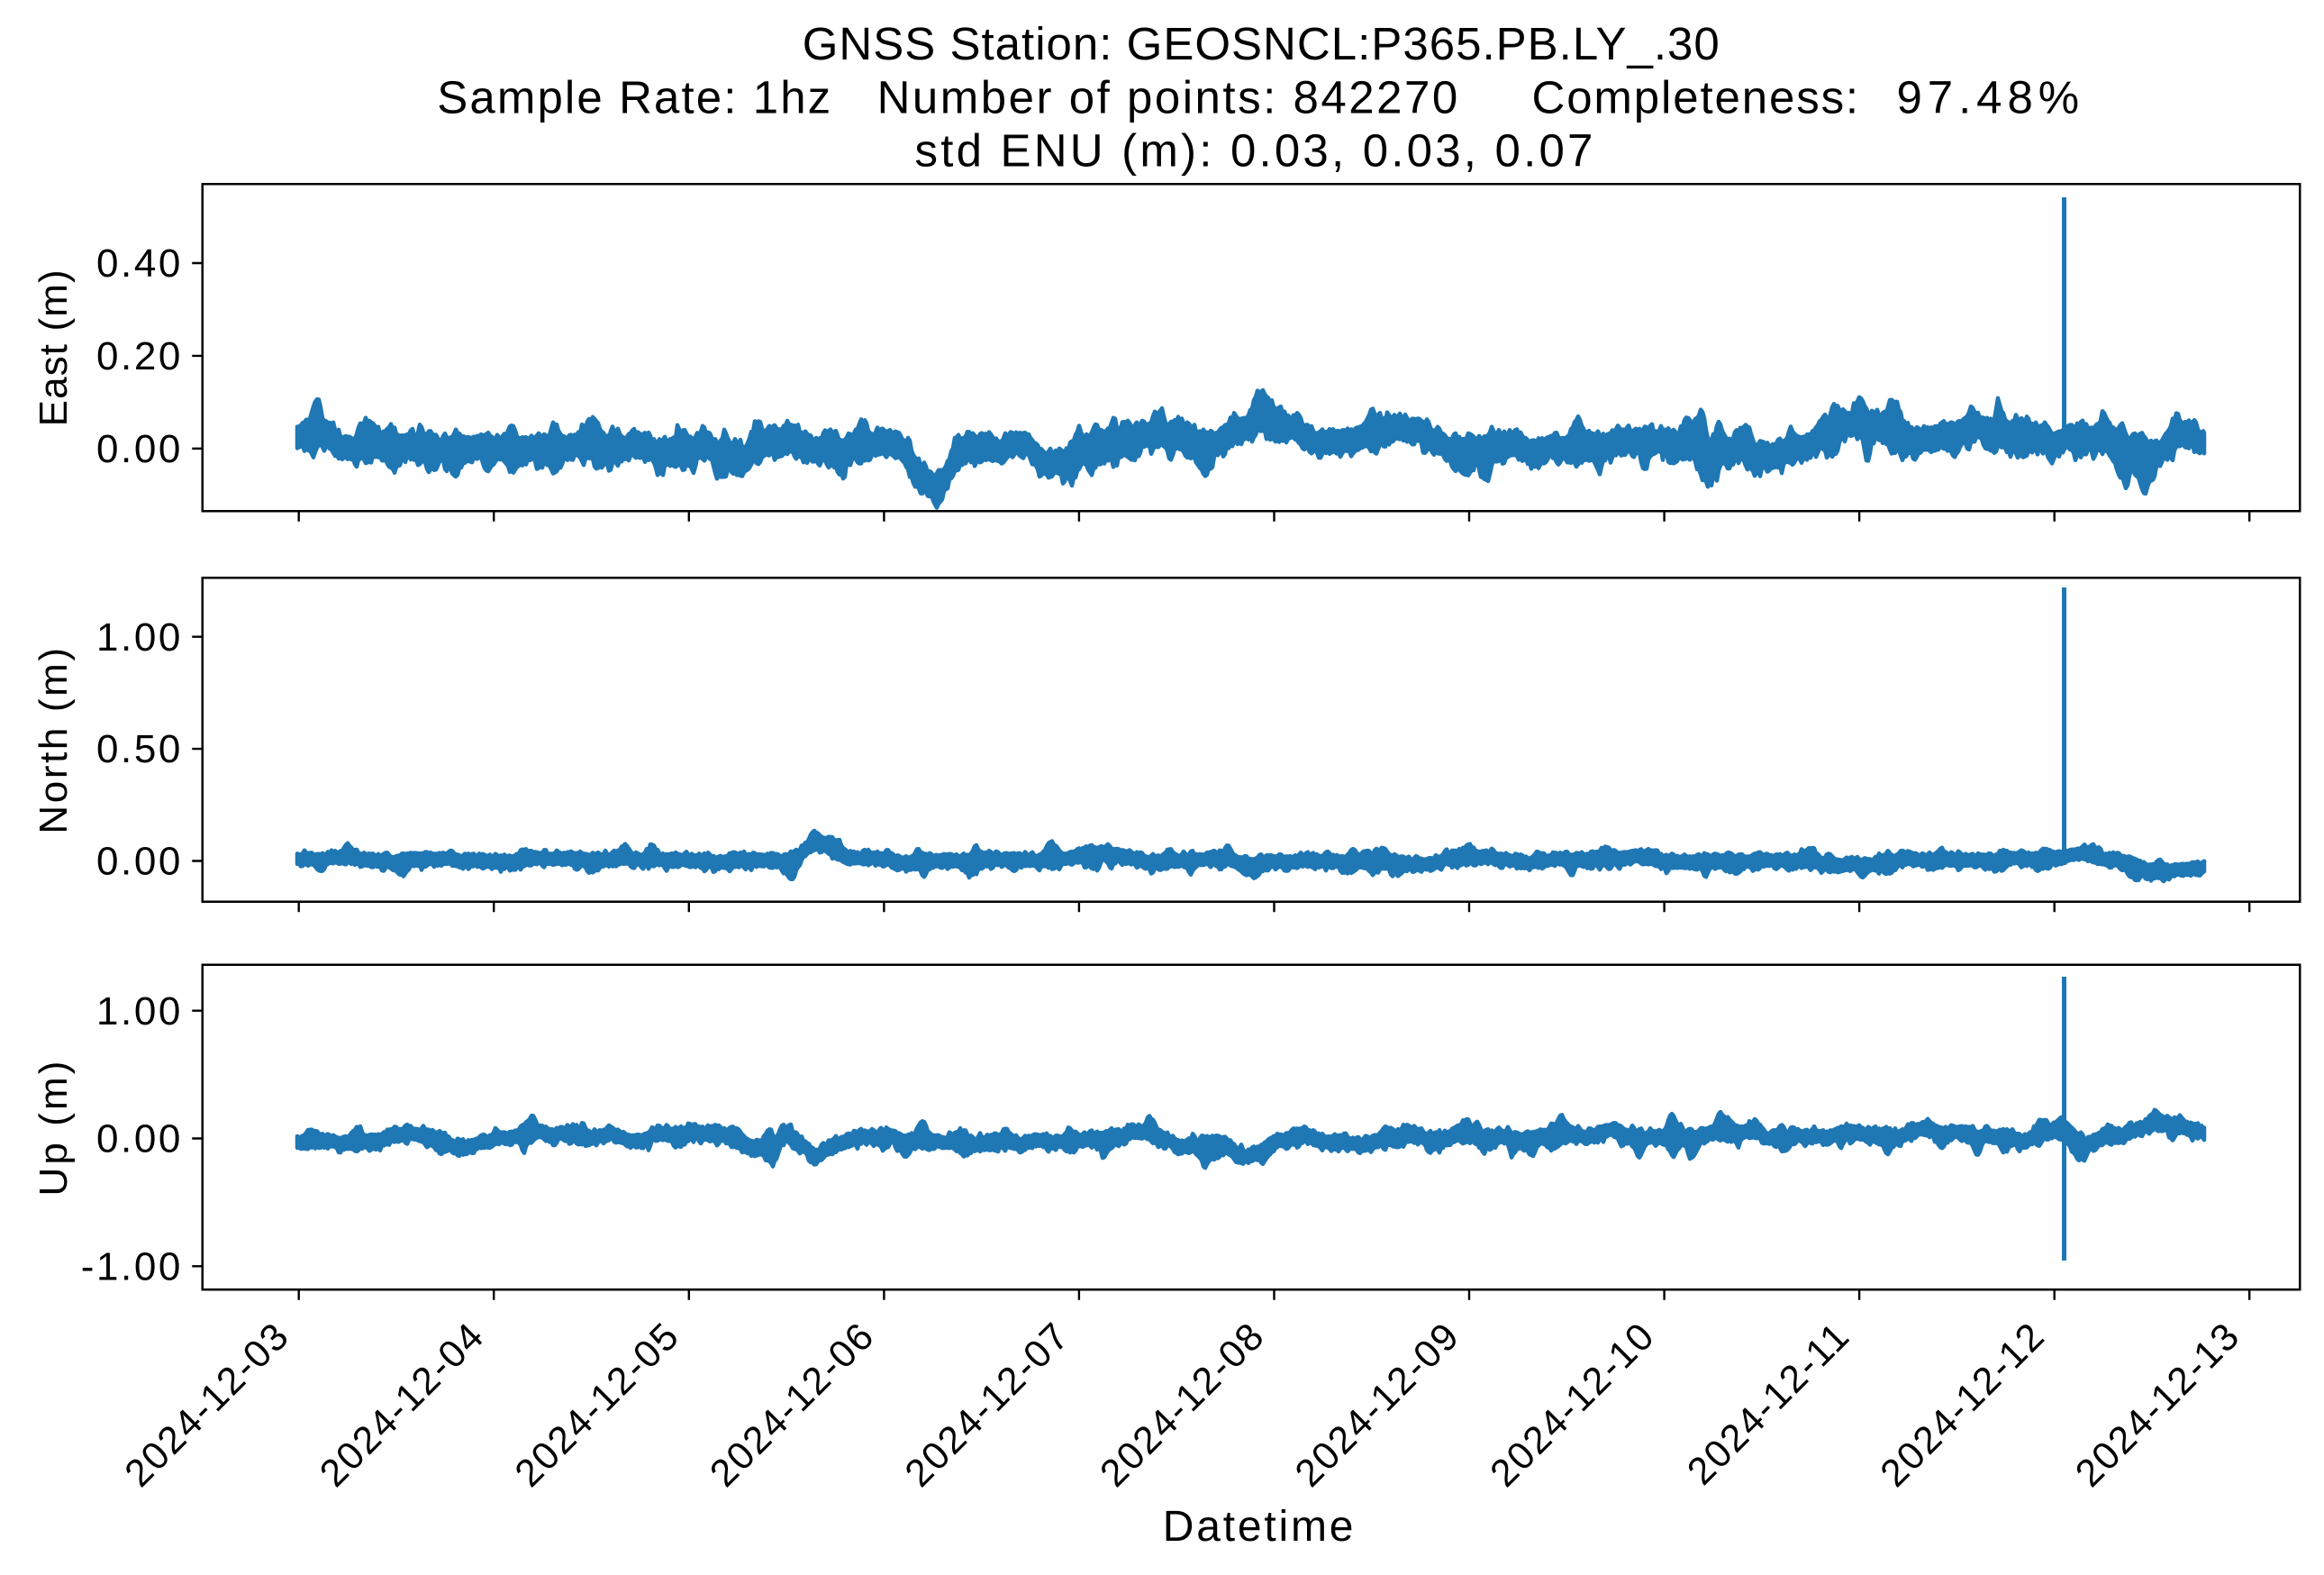  Describe the element at coordinates (139, 263) in the screenshot. I see `svg-text: 0.40` at that location.